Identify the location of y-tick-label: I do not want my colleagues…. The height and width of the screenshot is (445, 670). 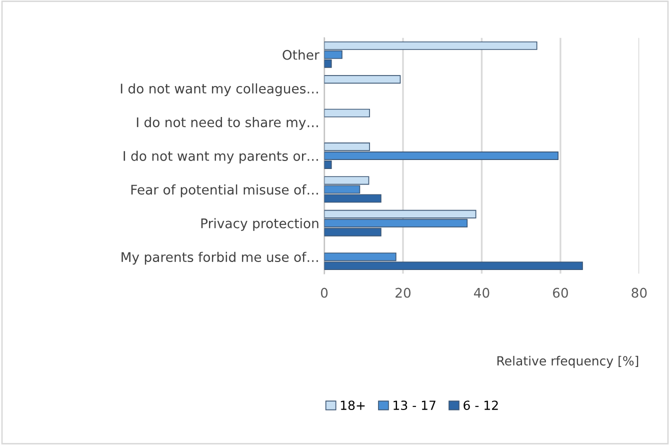
(219, 89).